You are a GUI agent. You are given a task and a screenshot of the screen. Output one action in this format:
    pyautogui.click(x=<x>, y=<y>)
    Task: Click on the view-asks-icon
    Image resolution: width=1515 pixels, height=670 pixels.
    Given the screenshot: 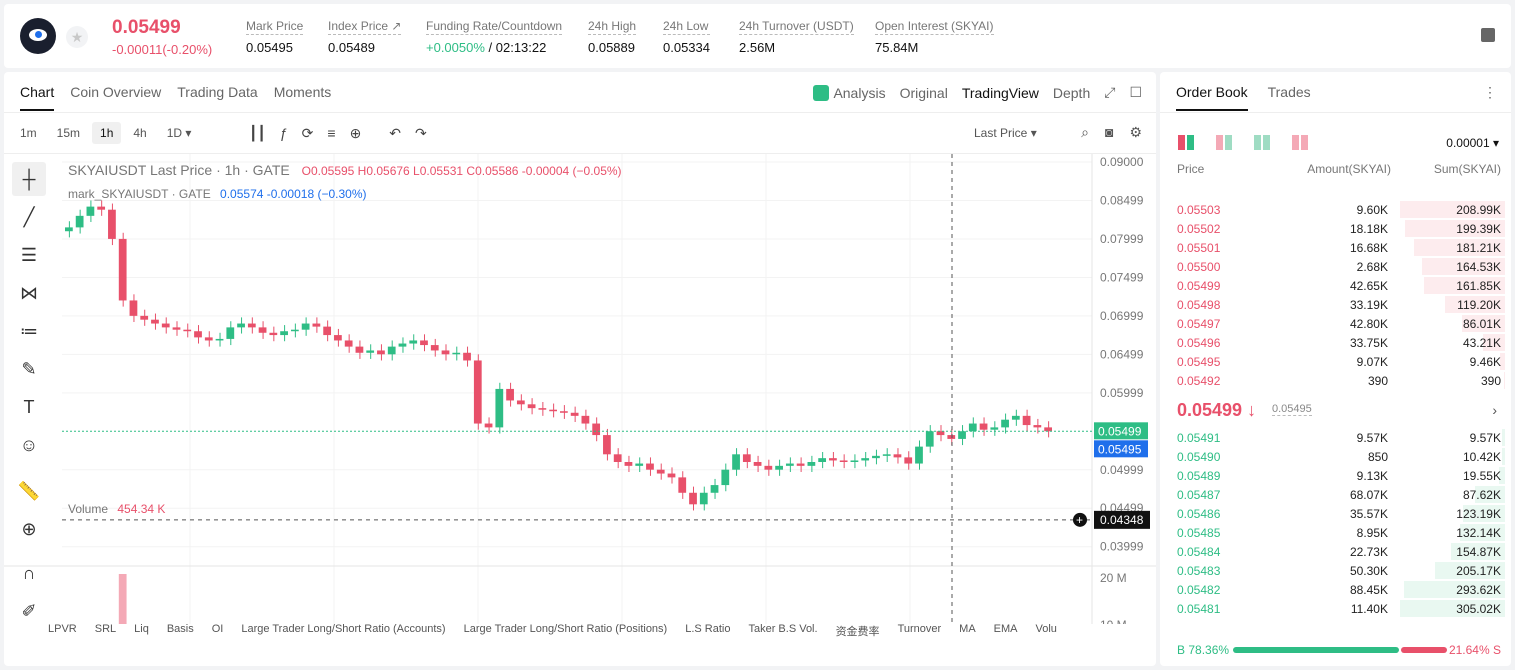 What is the action you would take?
    pyautogui.click(x=1224, y=142)
    